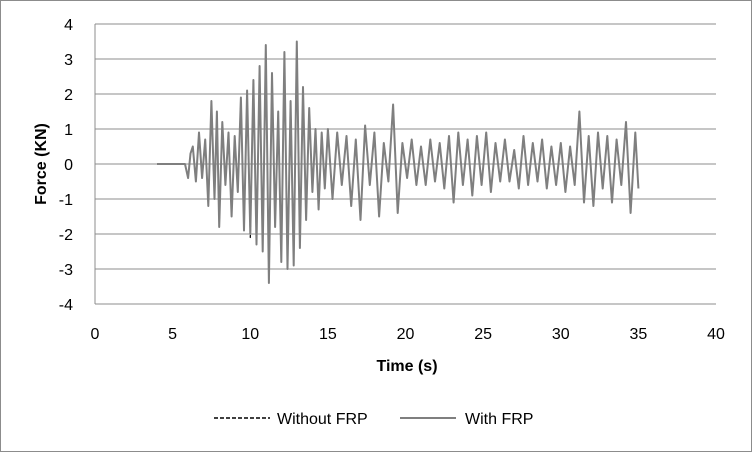  I want to click on x-tick-label: 20, so click(406, 334).